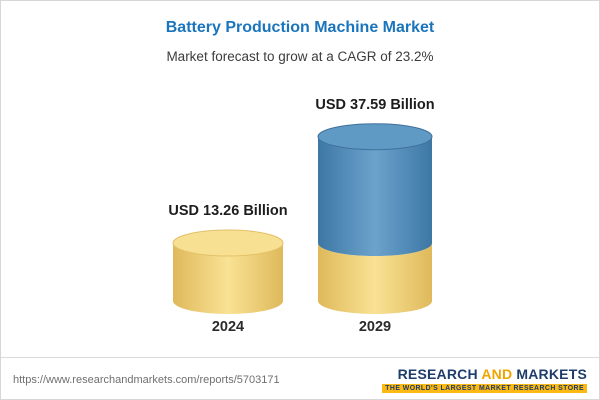  I want to click on category-label-2029: 2029, so click(375, 327).